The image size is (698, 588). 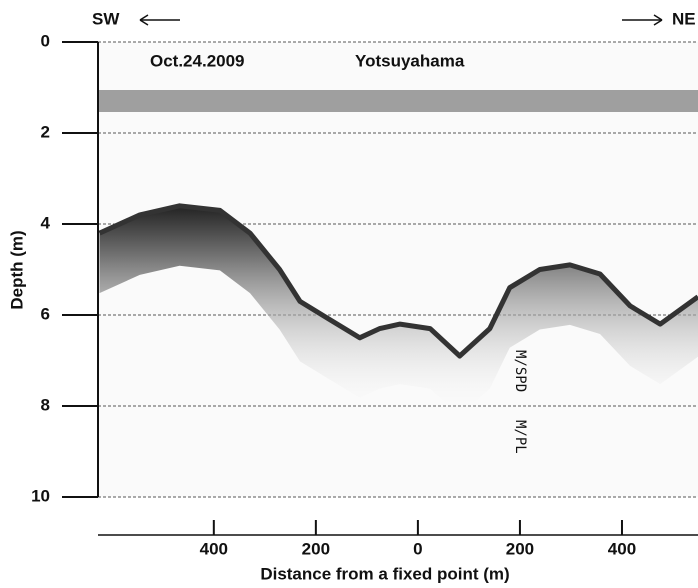 What do you see at coordinates (45, 313) in the screenshot?
I see `y-tick-label: 6` at bounding box center [45, 313].